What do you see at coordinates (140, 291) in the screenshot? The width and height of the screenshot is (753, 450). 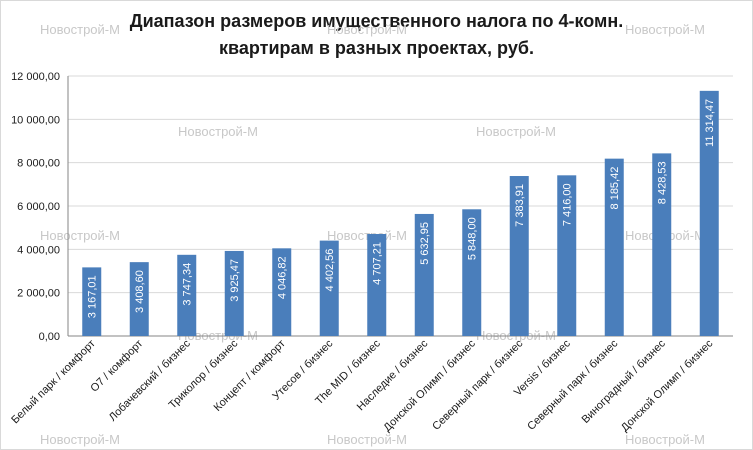 I see `bar-value-label: 3 408,60` at bounding box center [140, 291].